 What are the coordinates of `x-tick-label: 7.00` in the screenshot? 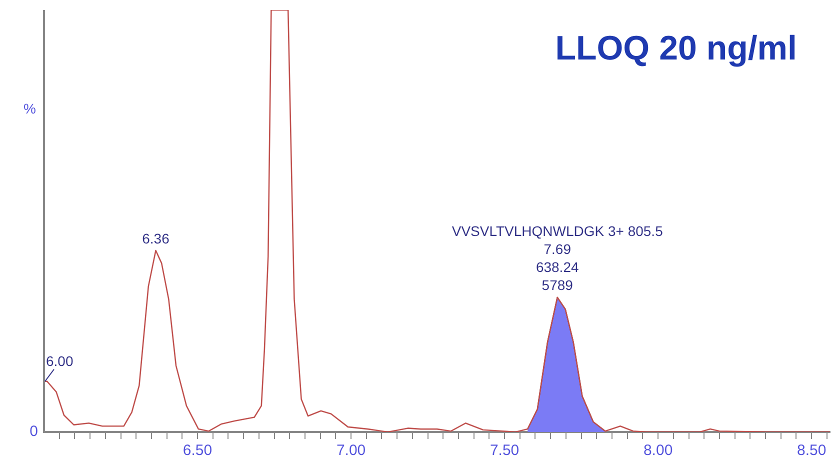 It's located at (351, 451).